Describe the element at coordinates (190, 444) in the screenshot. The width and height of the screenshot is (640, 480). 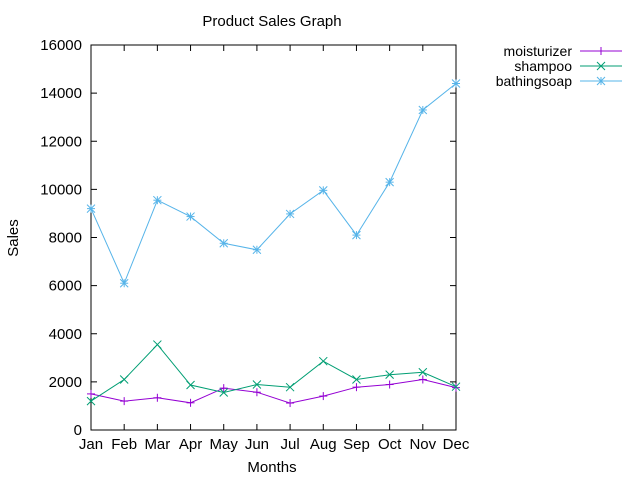
I see `x-tick-label: Apr` at that location.